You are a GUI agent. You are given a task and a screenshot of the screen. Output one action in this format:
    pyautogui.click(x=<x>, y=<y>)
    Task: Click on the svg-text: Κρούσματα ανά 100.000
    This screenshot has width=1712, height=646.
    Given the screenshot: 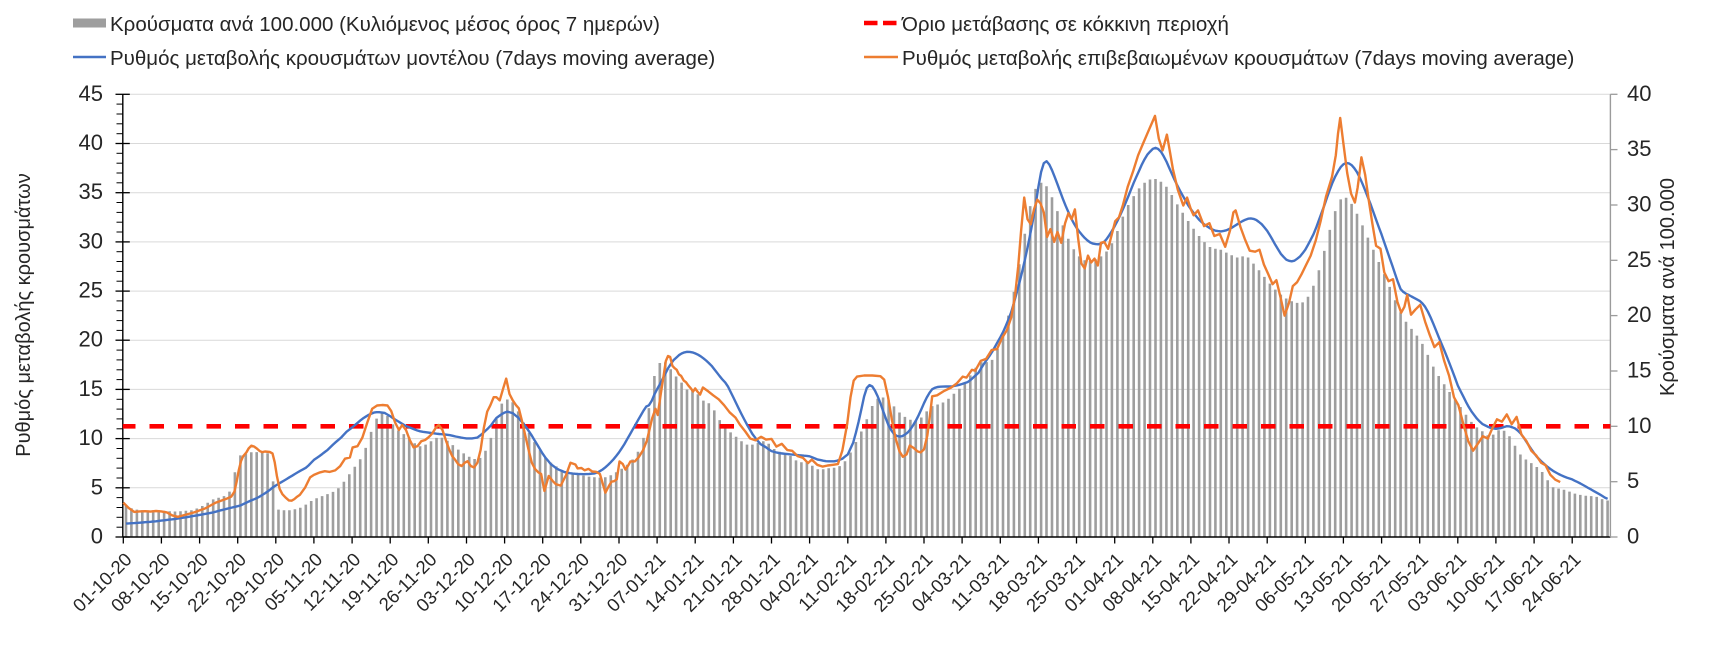 What is the action you would take?
    pyautogui.click(x=1668, y=287)
    